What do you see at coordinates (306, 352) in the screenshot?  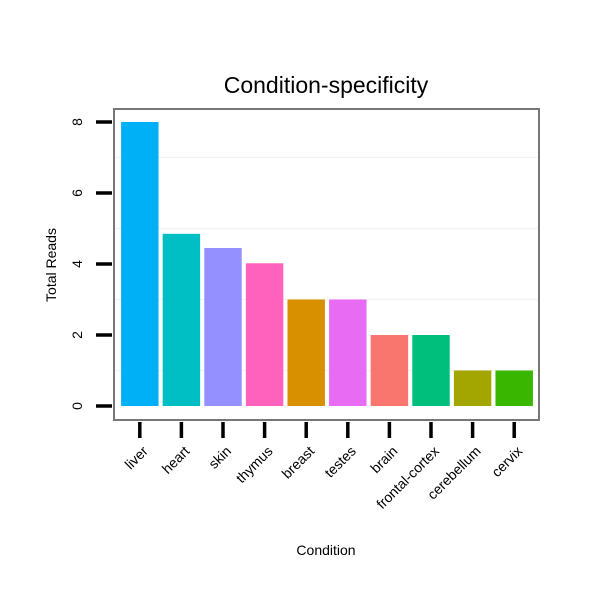 I see `bar-breast` at bounding box center [306, 352].